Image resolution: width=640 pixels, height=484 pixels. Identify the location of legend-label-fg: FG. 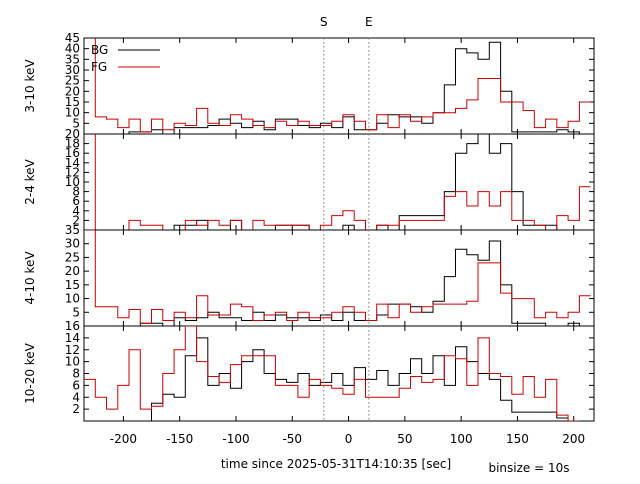
(99, 67).